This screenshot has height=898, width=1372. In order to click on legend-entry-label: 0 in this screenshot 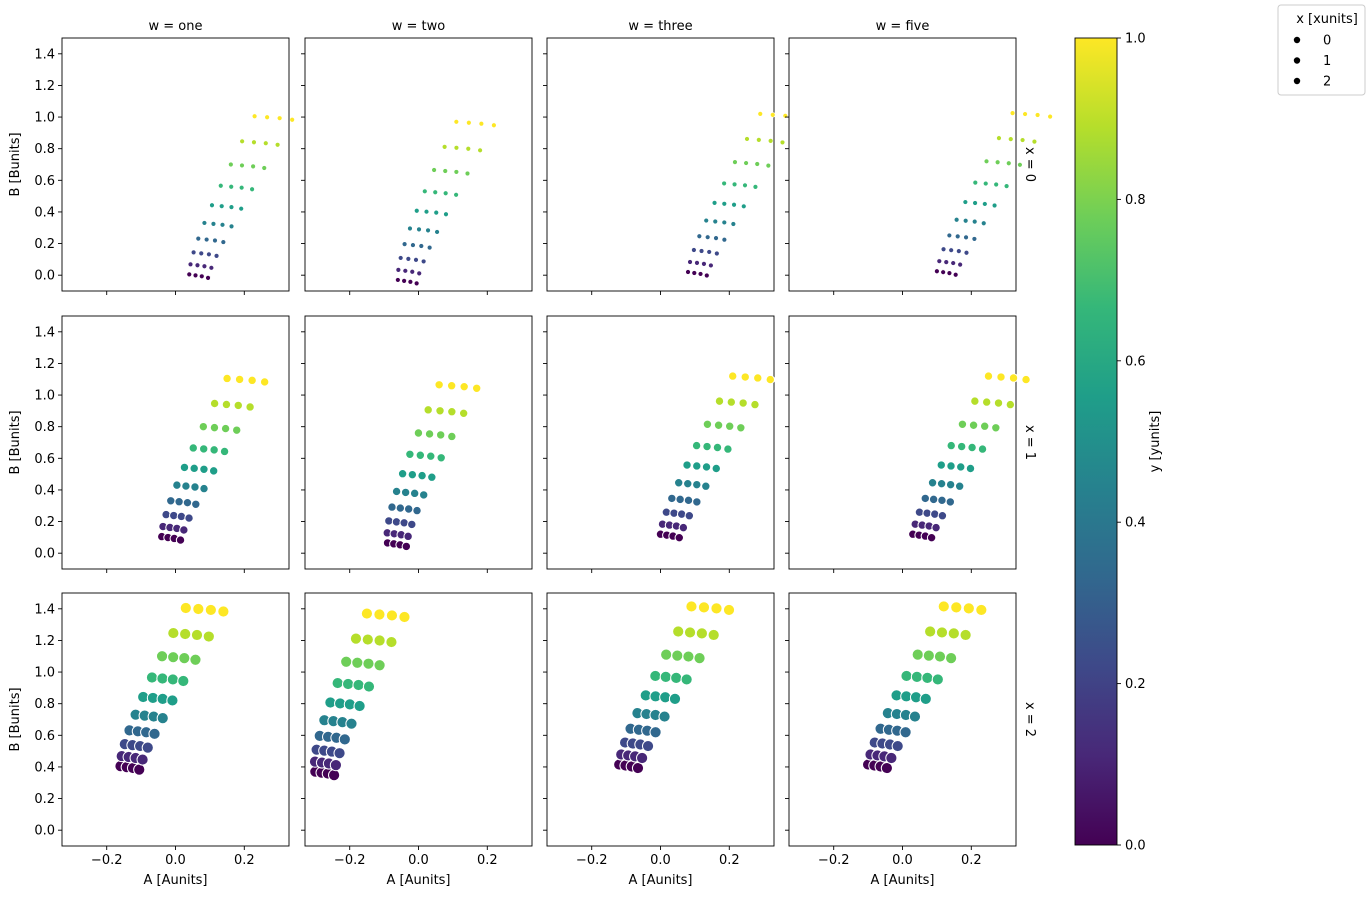, I will do `click(1327, 41)`.